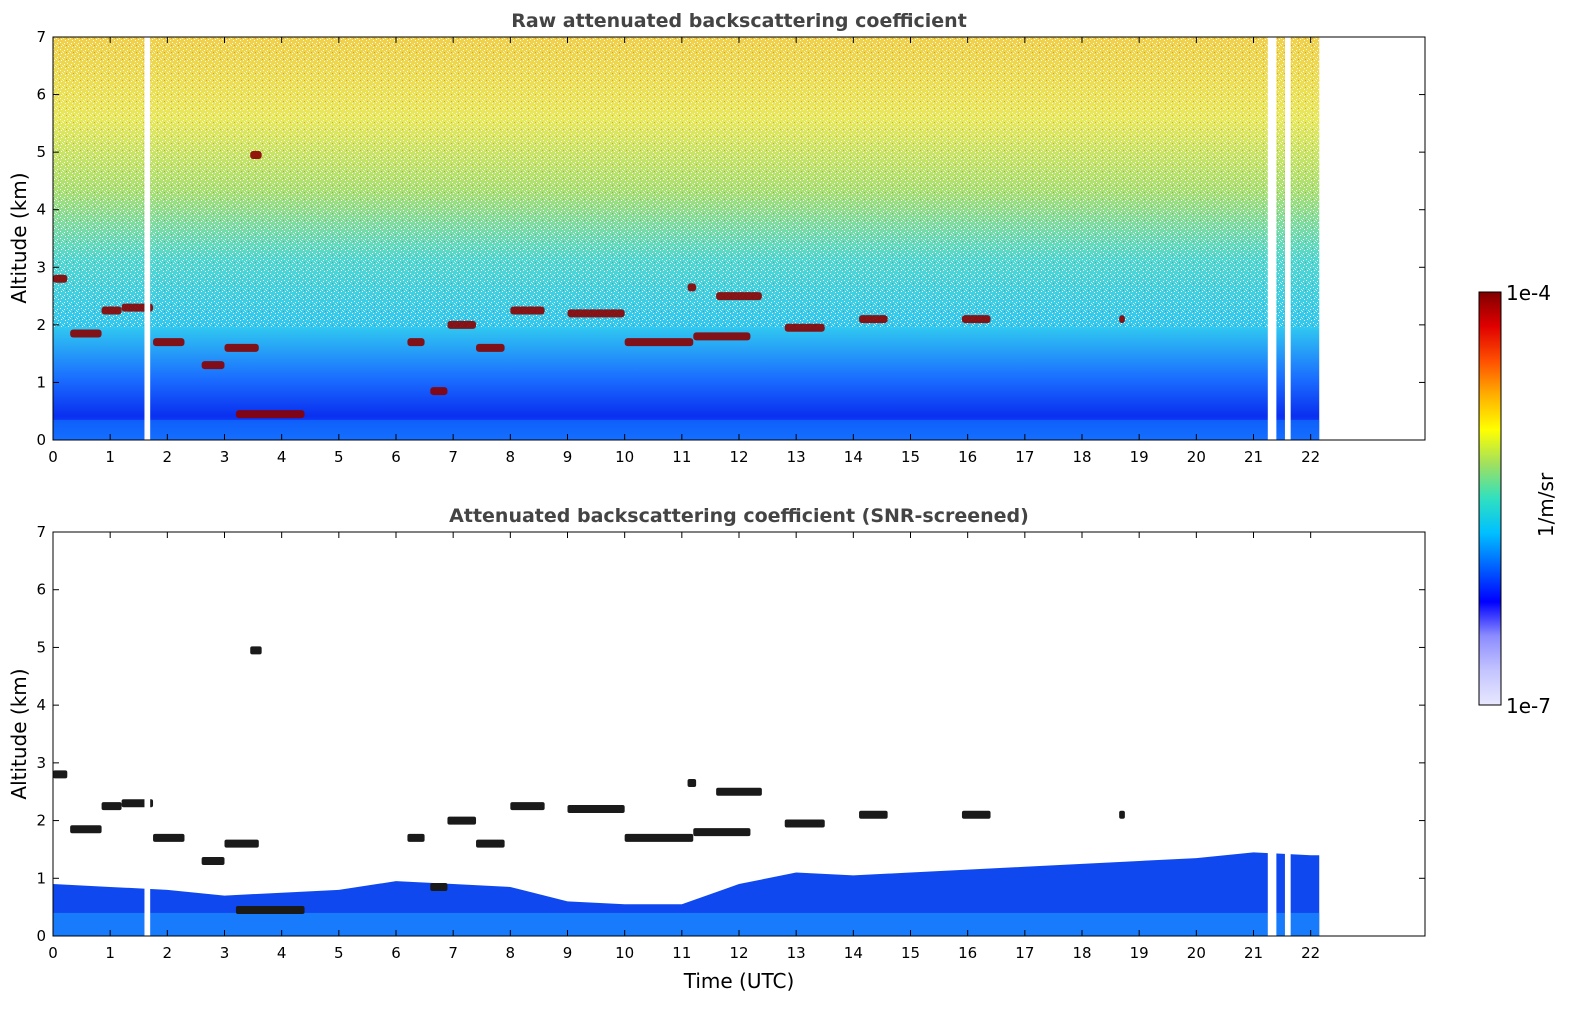 Image resolution: width=1595 pixels, height=1020 pixels. What do you see at coordinates (1546, 504) in the screenshot?
I see `colorbar-label: 1/m/sr` at bounding box center [1546, 504].